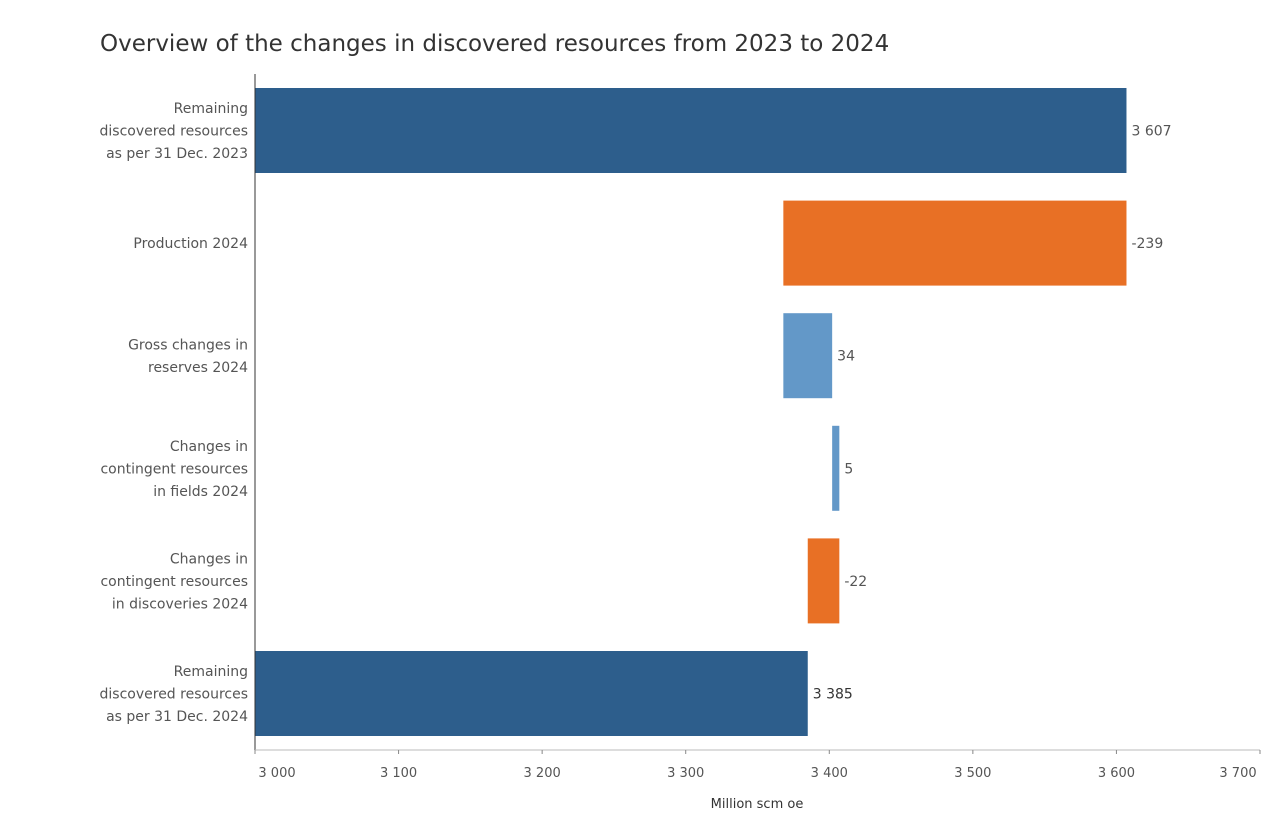  Describe the element at coordinates (972, 773) in the screenshot. I see `x-tick-label: 3 500` at that location.